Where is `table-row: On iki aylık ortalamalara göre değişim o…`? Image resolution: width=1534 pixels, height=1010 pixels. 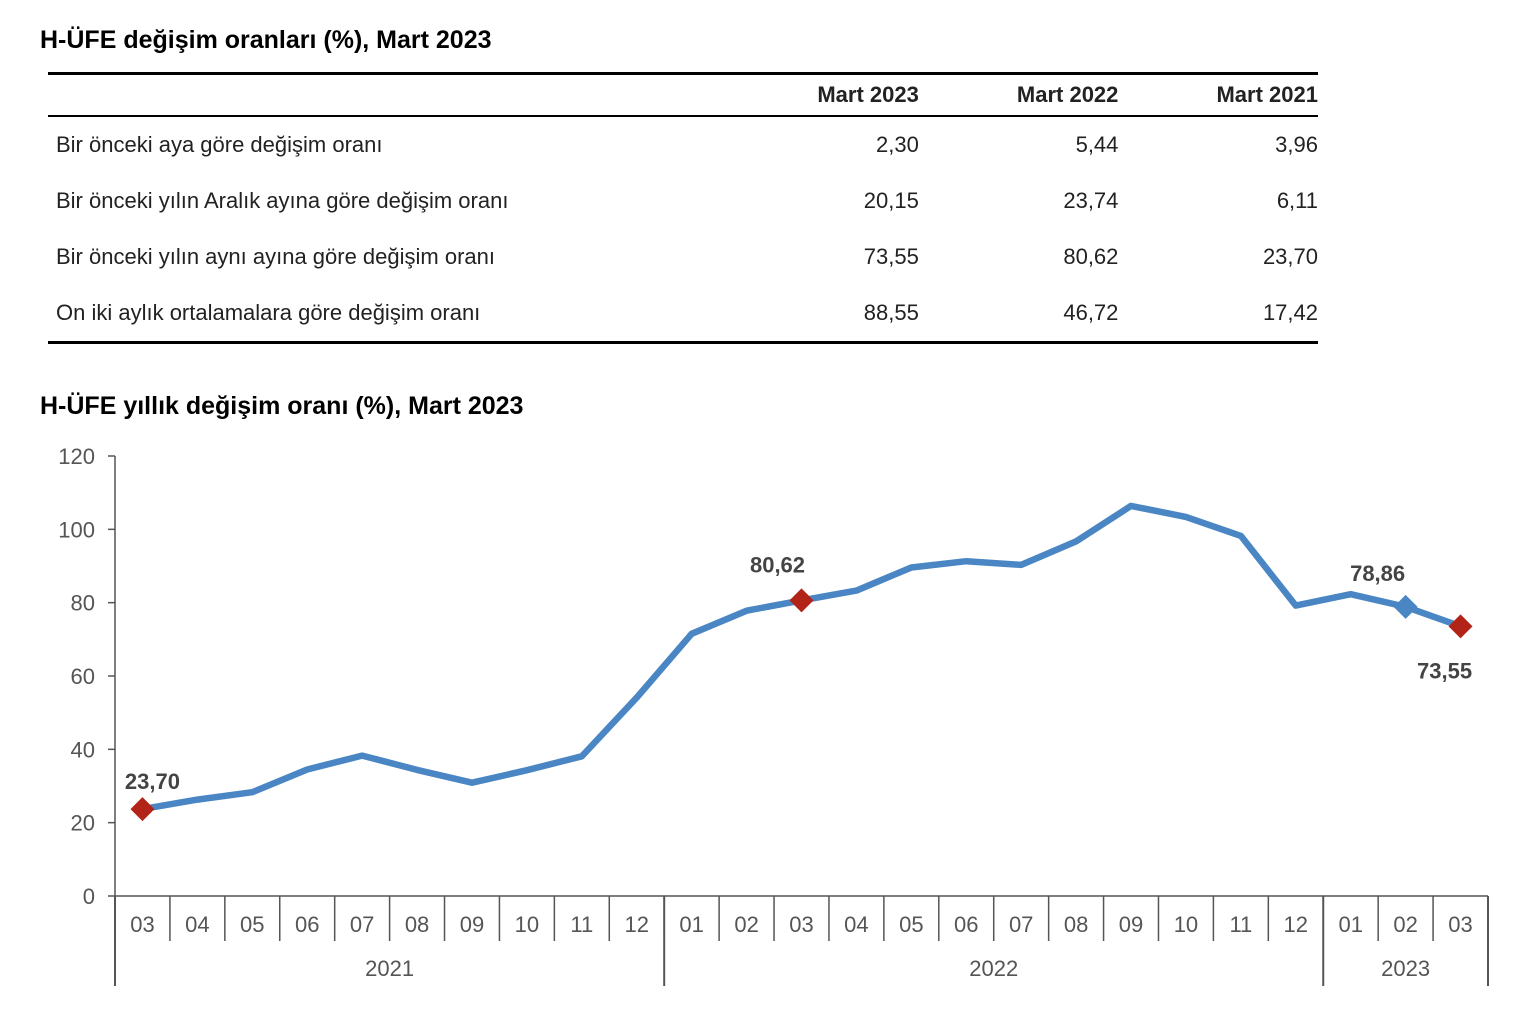
table-row: On iki aylık ortalamalara göre değişim o… is located at coordinates (683, 314).